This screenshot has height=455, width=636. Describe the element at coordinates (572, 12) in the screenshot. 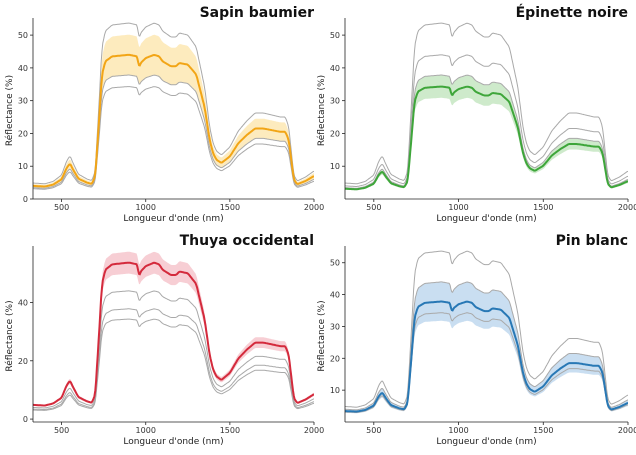

I see `panel-title: Épinette noire` at that location.